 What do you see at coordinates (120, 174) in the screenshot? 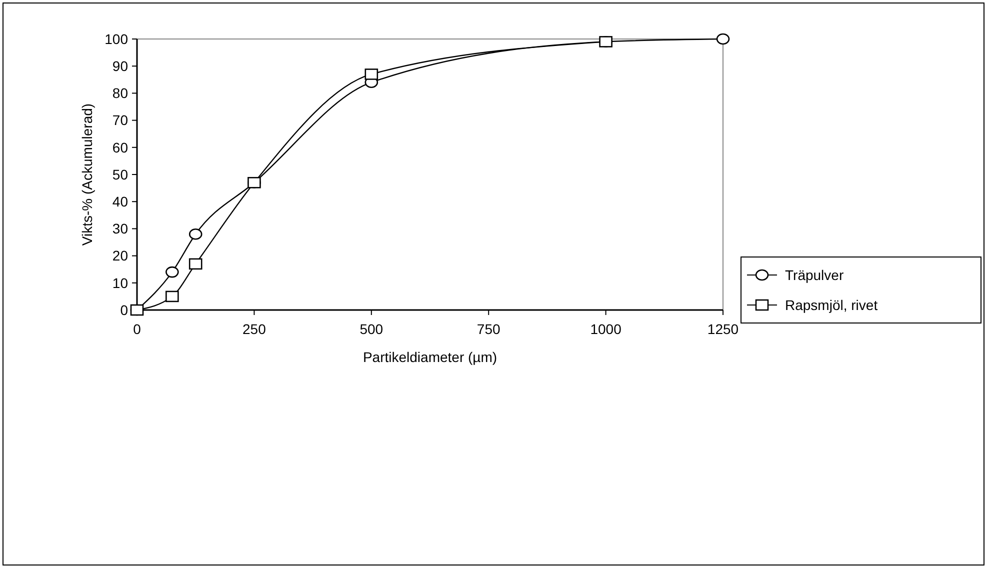
I see `y-tick-label: 50` at bounding box center [120, 174].